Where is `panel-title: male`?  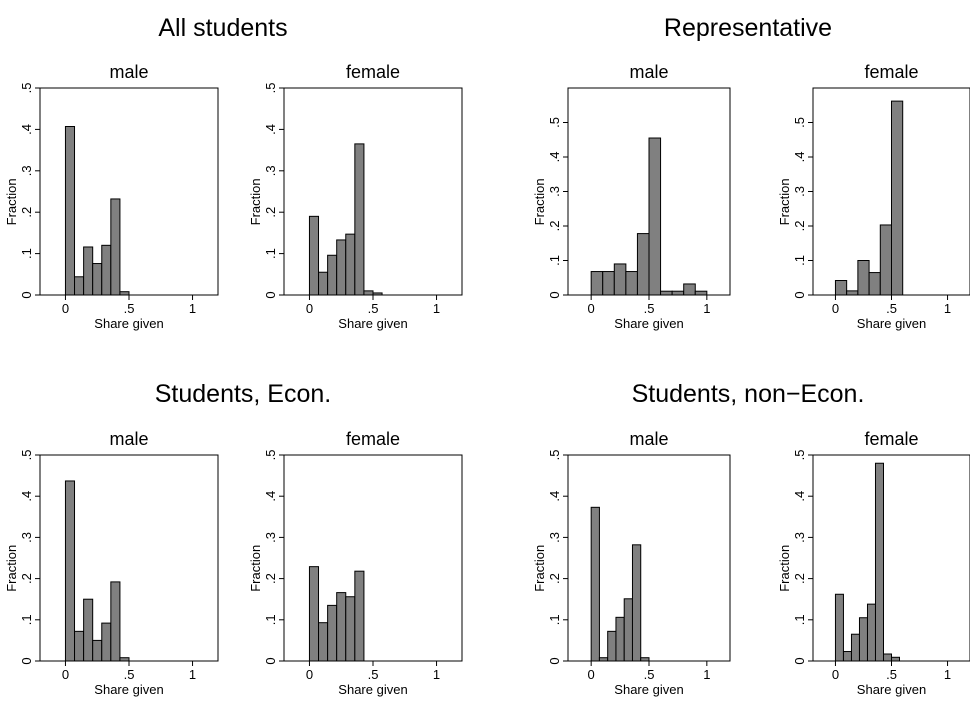
panel-title: male is located at coordinates (128, 72).